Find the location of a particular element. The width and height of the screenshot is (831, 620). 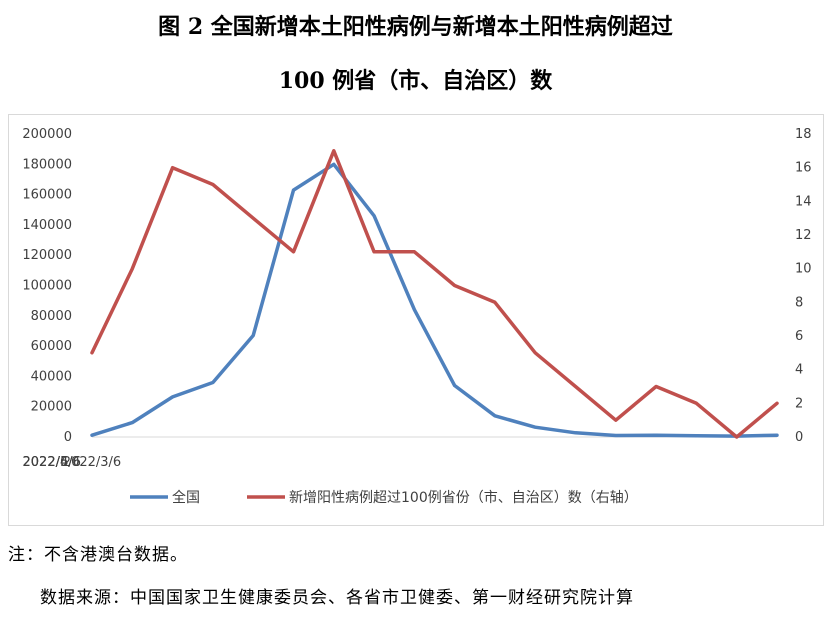

y-left-tick-label: 120000 is located at coordinates (47, 255).